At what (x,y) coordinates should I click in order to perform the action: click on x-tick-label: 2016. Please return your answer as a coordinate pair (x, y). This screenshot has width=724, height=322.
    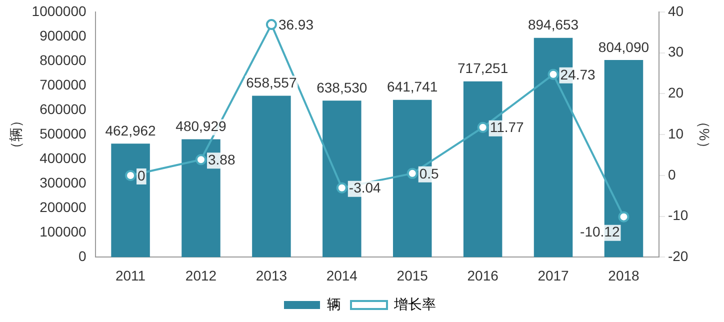
    Looking at the image, I should click on (483, 275).